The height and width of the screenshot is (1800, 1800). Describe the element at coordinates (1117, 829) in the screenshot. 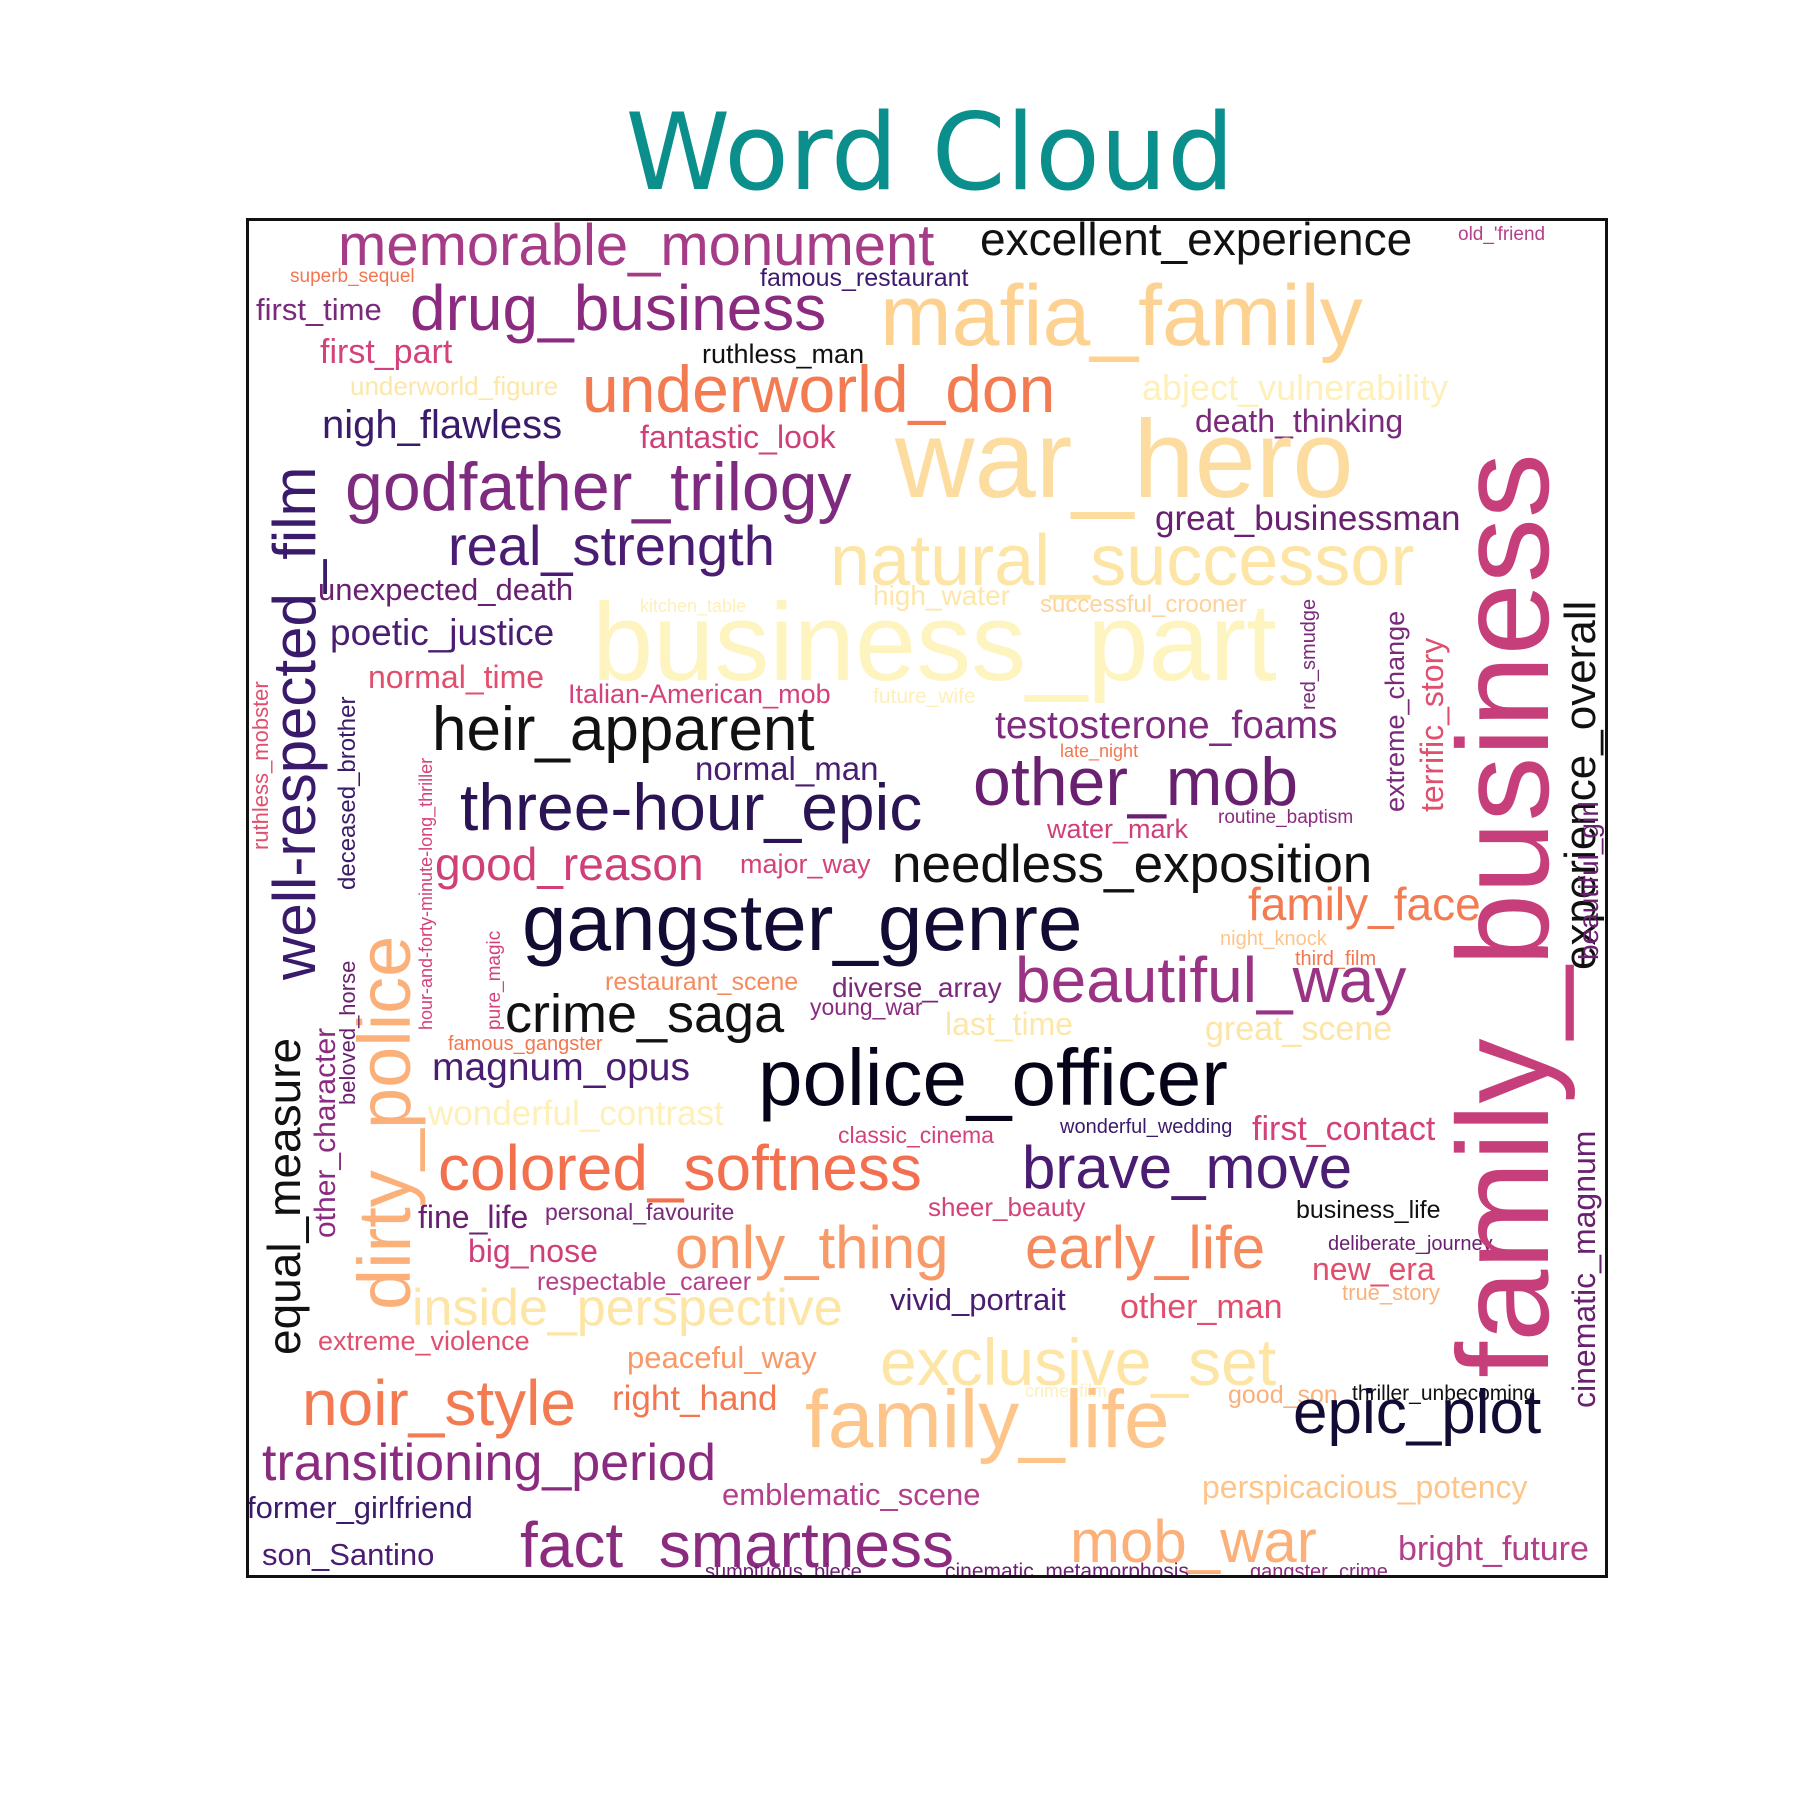

I see `word-water-mark: water_mark` at that location.